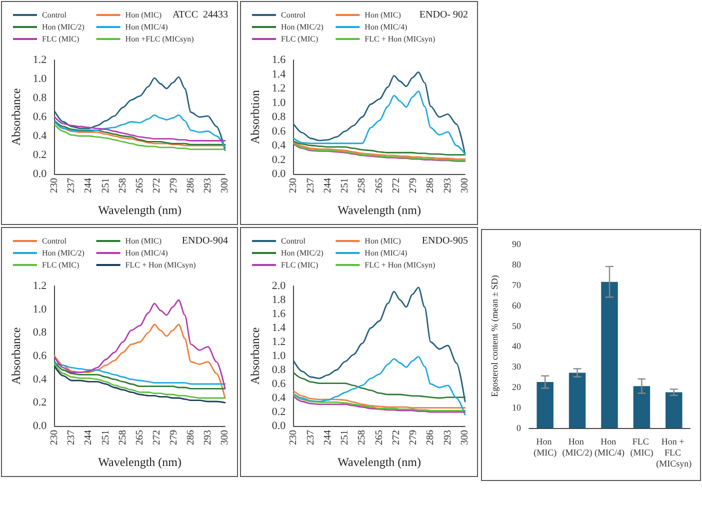  What do you see at coordinates (517, 346) in the screenshot?
I see `y-tick-label: 40` at bounding box center [517, 346].